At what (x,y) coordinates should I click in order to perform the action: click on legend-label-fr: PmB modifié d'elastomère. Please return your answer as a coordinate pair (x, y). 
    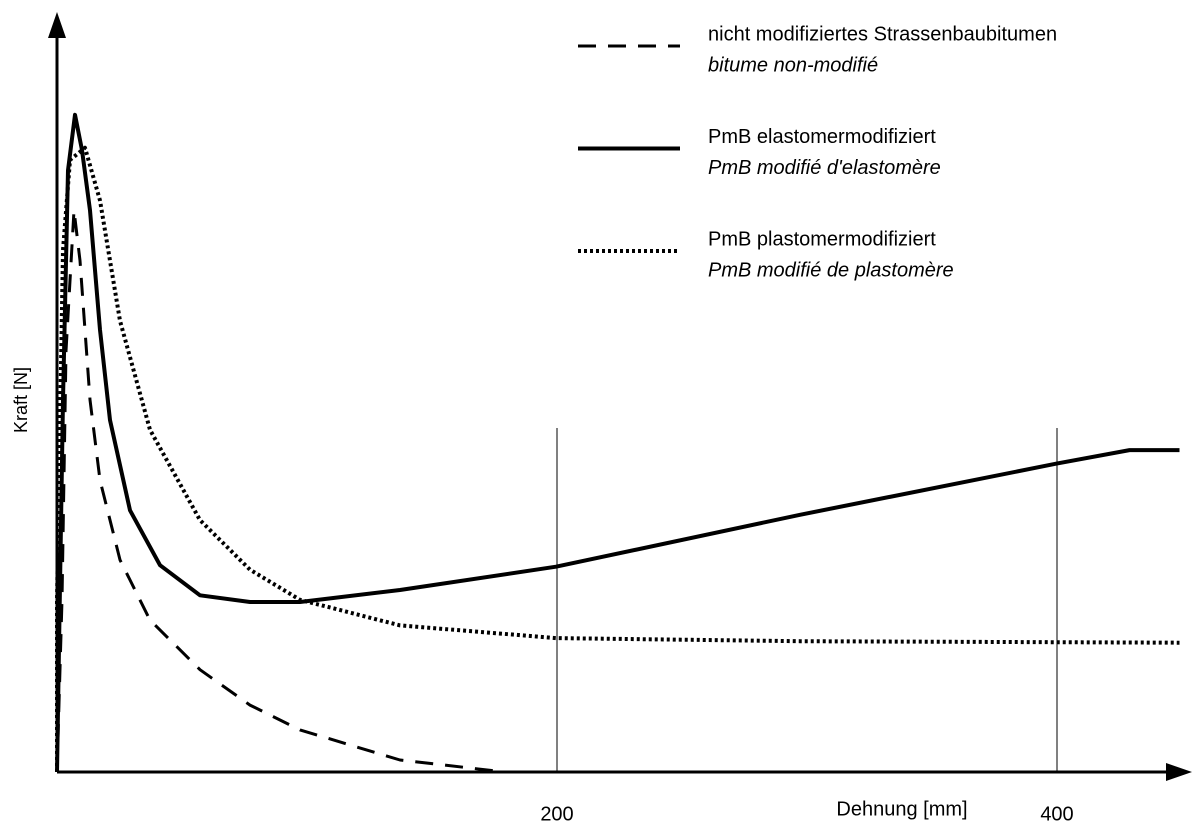
    Looking at the image, I should click on (824, 168).